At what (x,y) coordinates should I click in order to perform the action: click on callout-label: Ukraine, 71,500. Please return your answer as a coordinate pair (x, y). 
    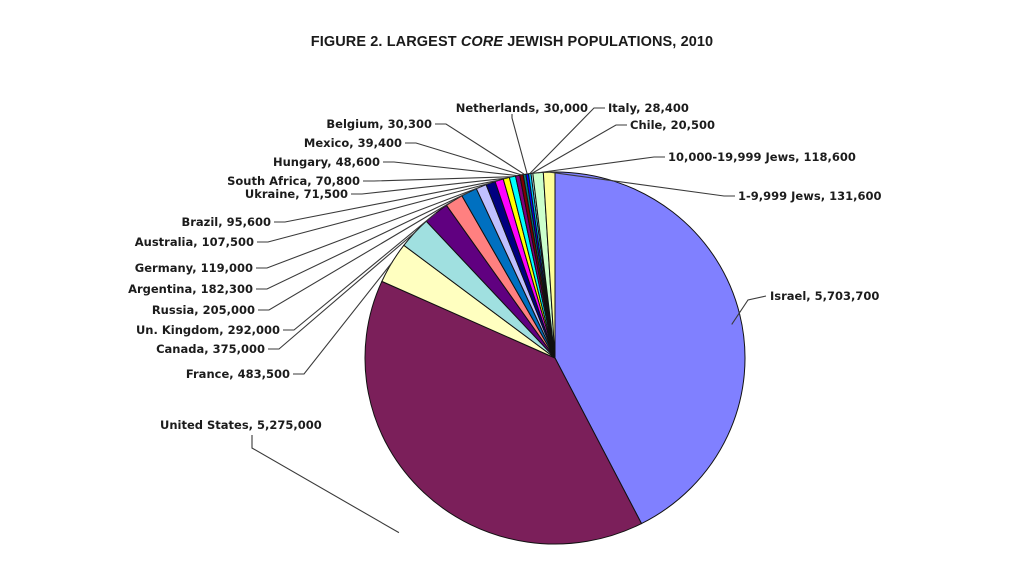
    Looking at the image, I should click on (296, 194).